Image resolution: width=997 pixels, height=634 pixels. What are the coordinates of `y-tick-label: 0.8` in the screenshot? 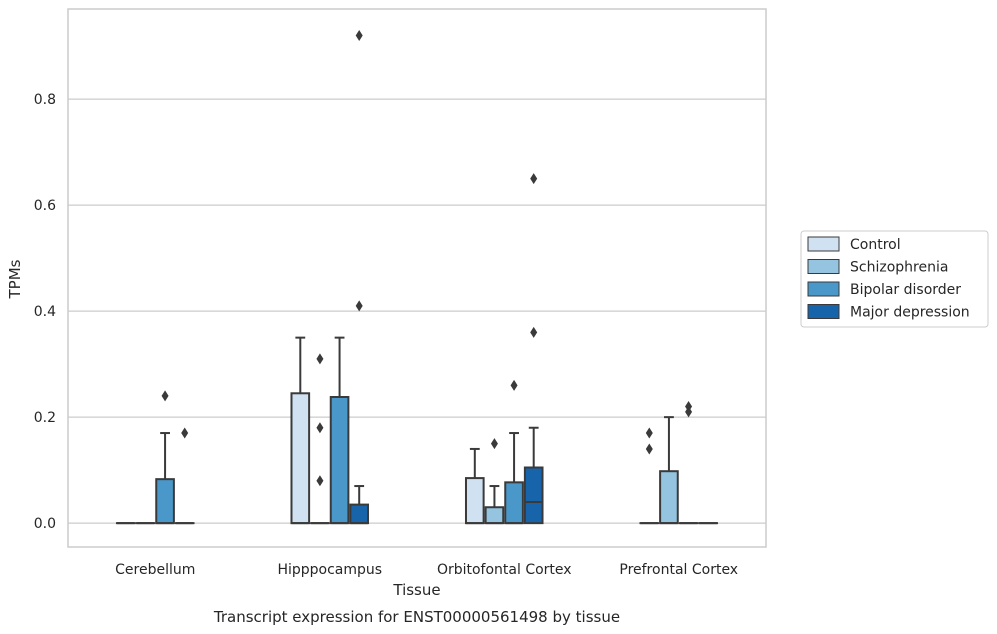 It's located at (45, 100).